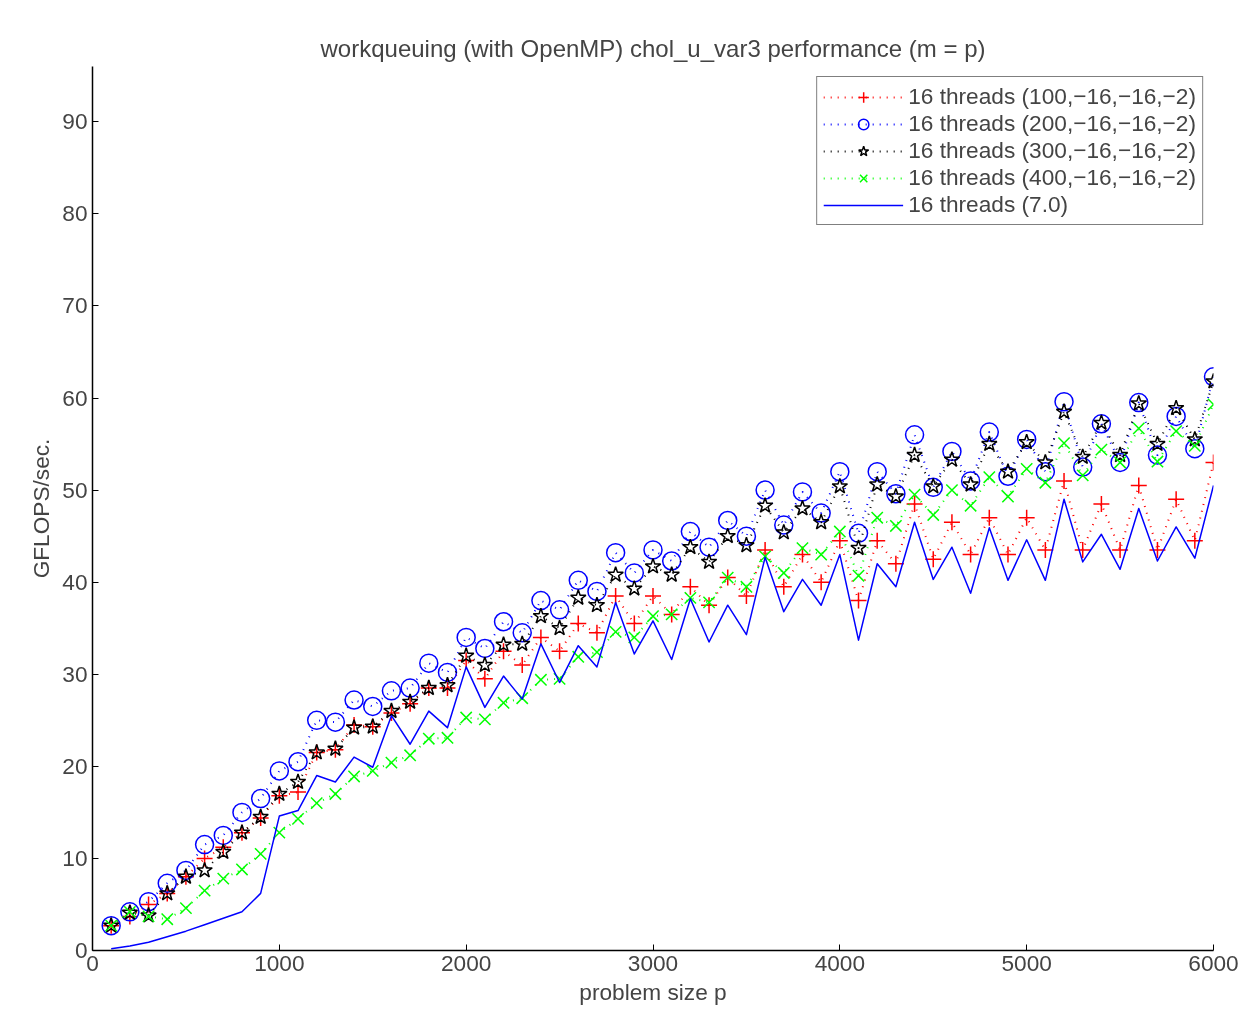 Image resolution: width=1240 pixels, height=1016 pixels. Describe the element at coordinates (1052, 177) in the screenshot. I see `legend-label: 16 threads (400,−16,−16,−2)` at that location.